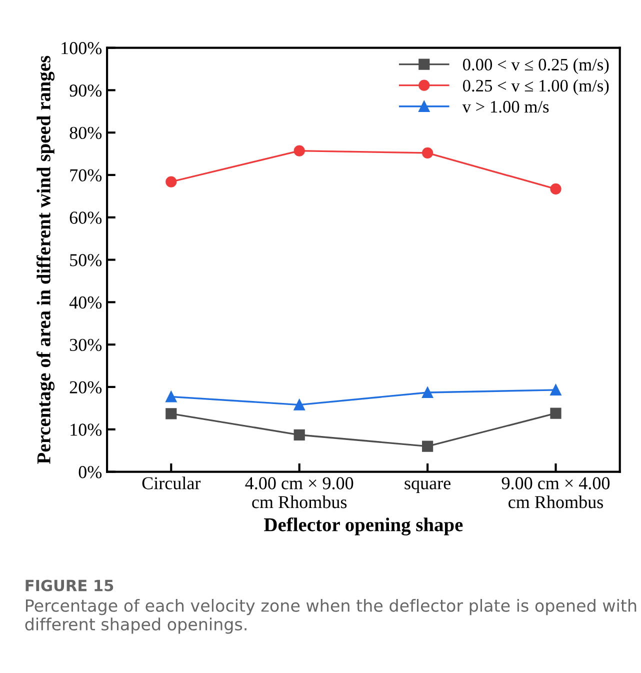 The height and width of the screenshot is (673, 641). What do you see at coordinates (86, 345) in the screenshot?
I see `y-tick-label: 30%` at bounding box center [86, 345].